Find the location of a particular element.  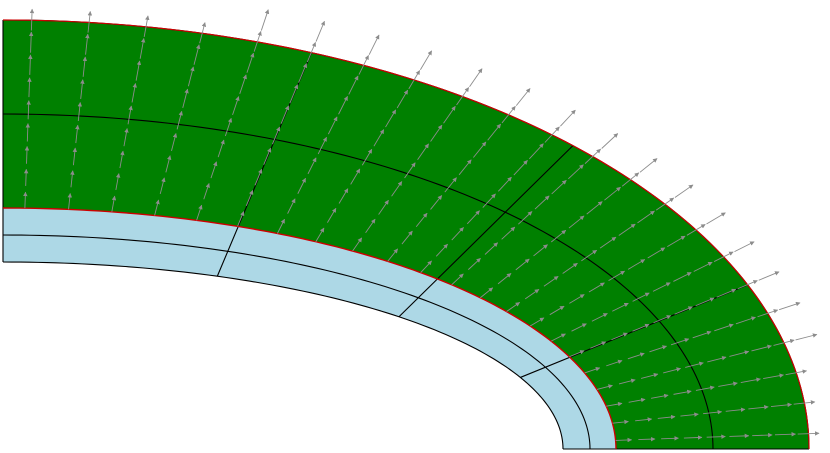

mesh-radial-line is located at coordinates (486, 231).